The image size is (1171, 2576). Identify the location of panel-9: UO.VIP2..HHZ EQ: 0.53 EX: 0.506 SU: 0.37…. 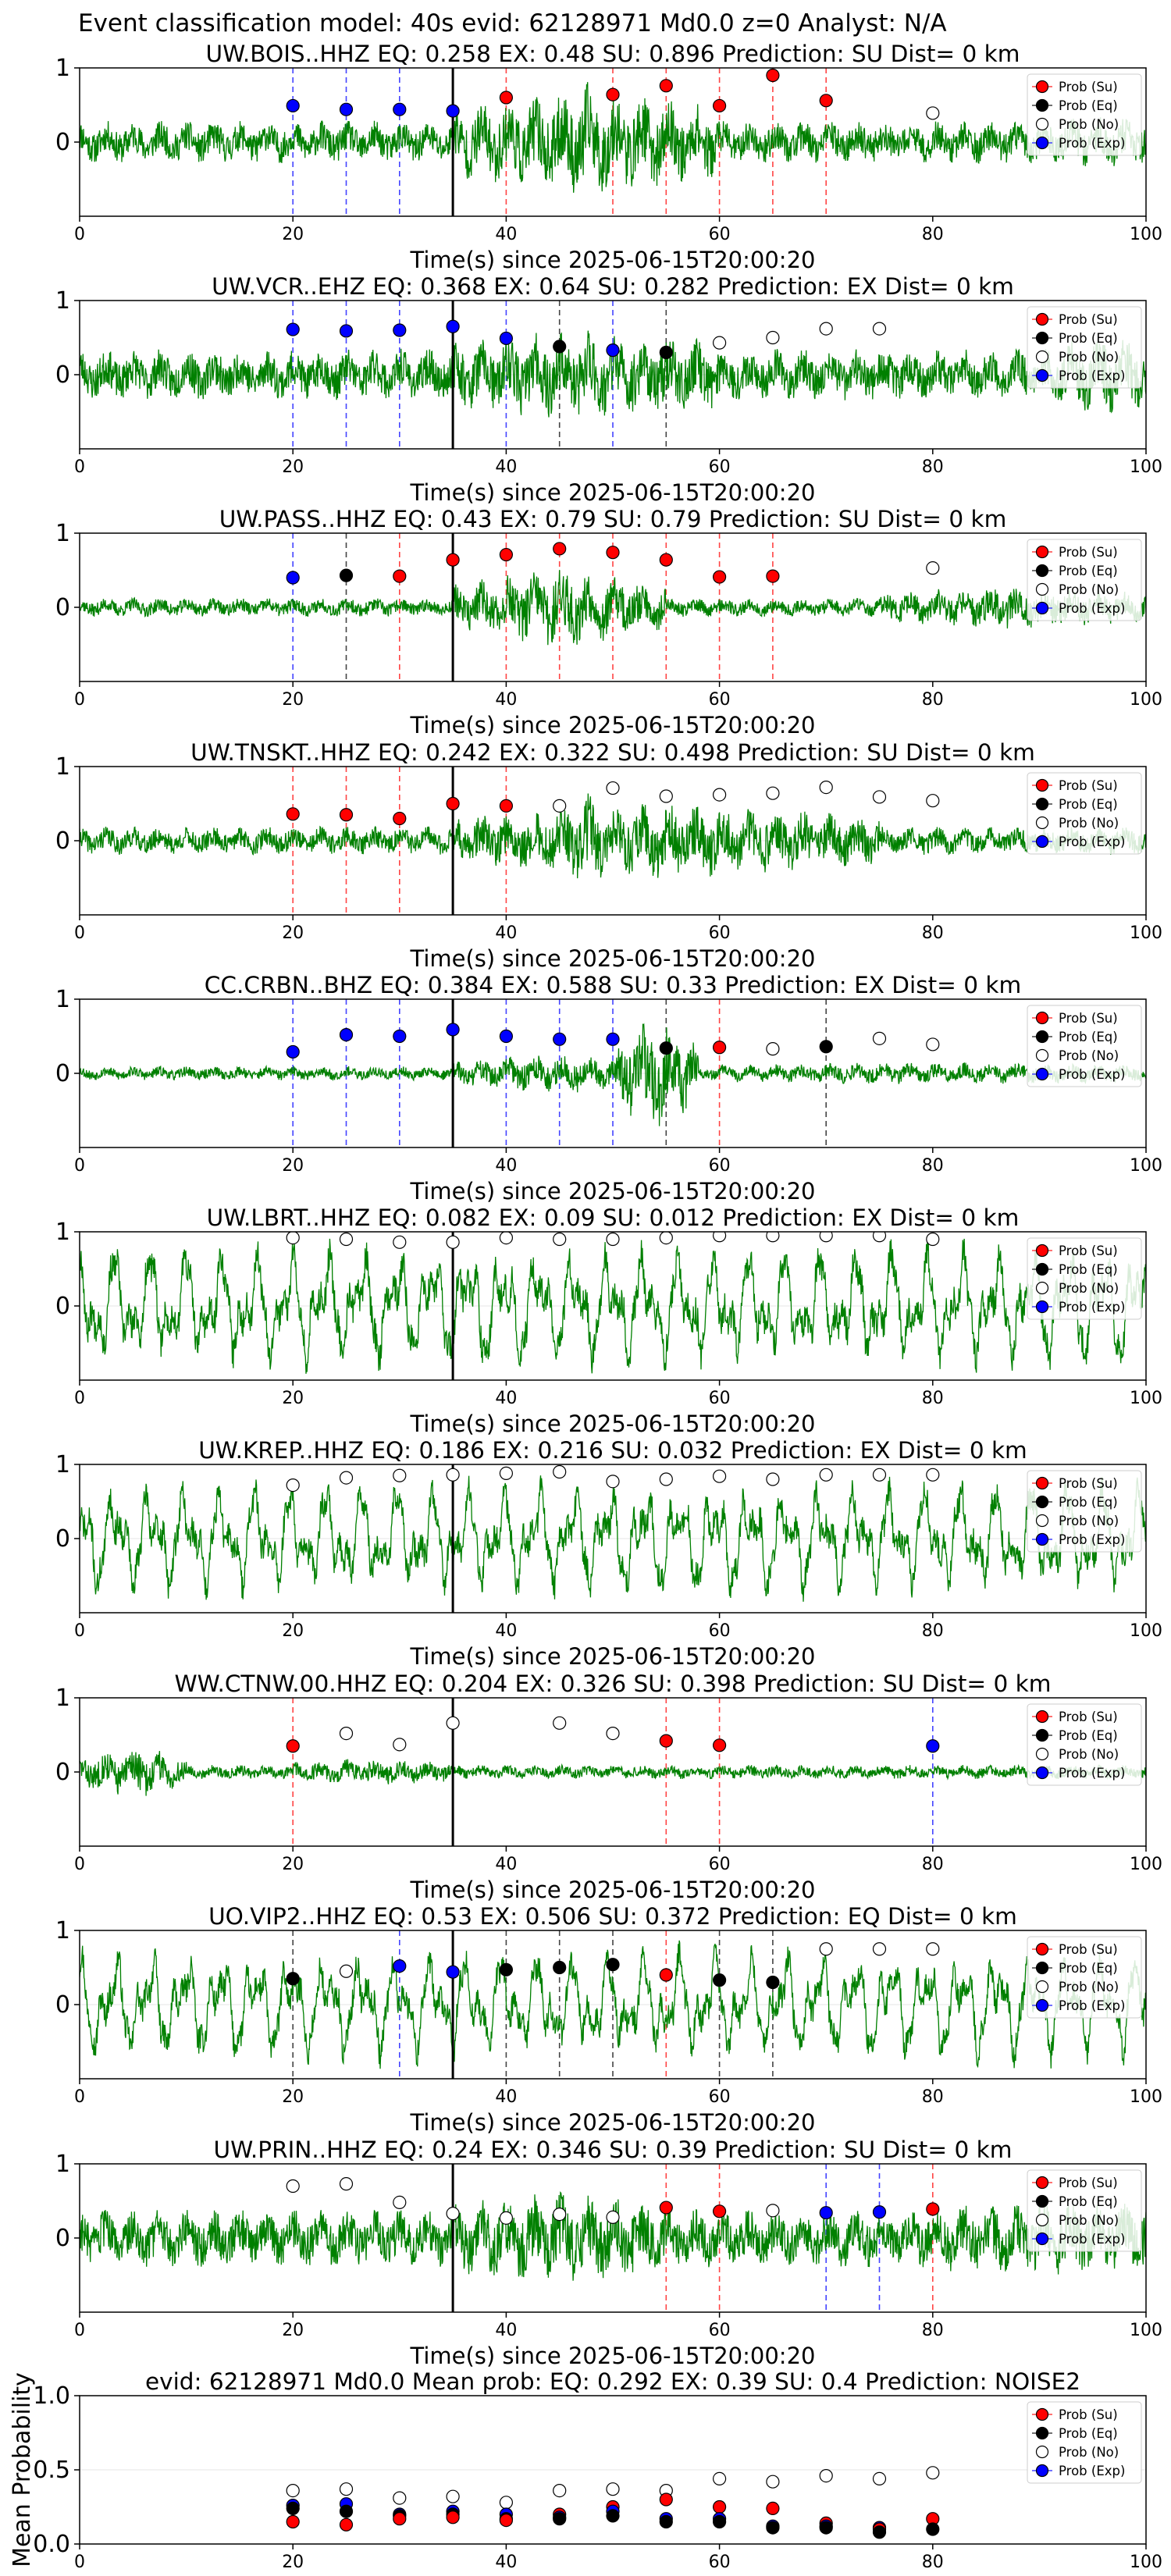
(608, 2019).